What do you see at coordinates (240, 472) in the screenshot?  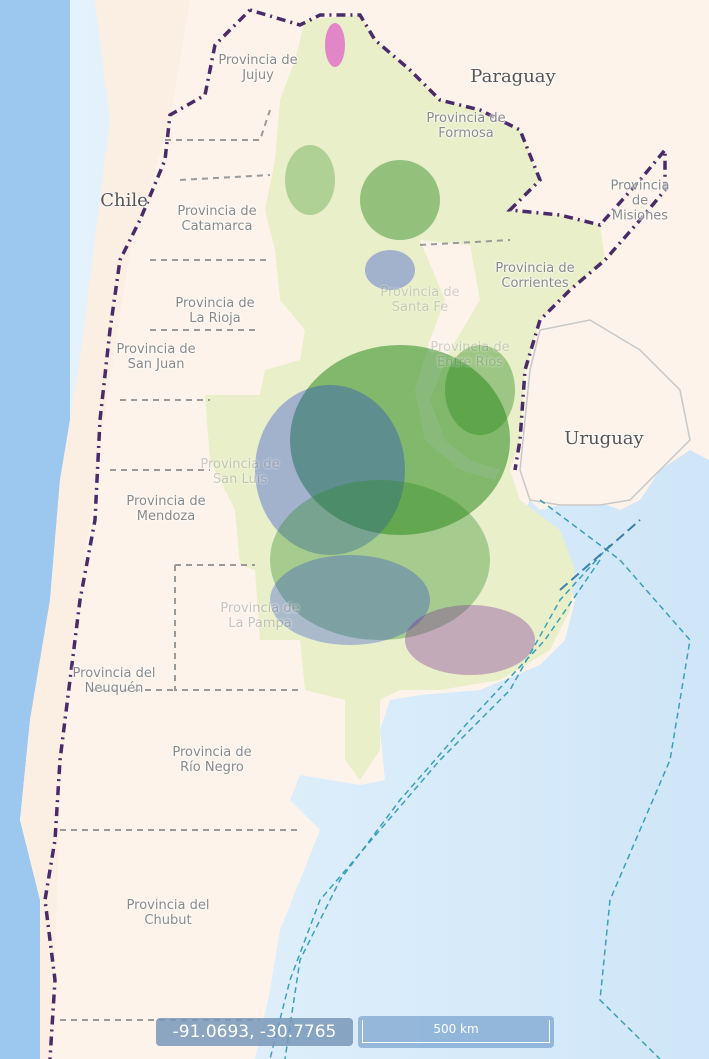 I see `province-label-san-luis: Provincia de San Luis` at bounding box center [240, 472].